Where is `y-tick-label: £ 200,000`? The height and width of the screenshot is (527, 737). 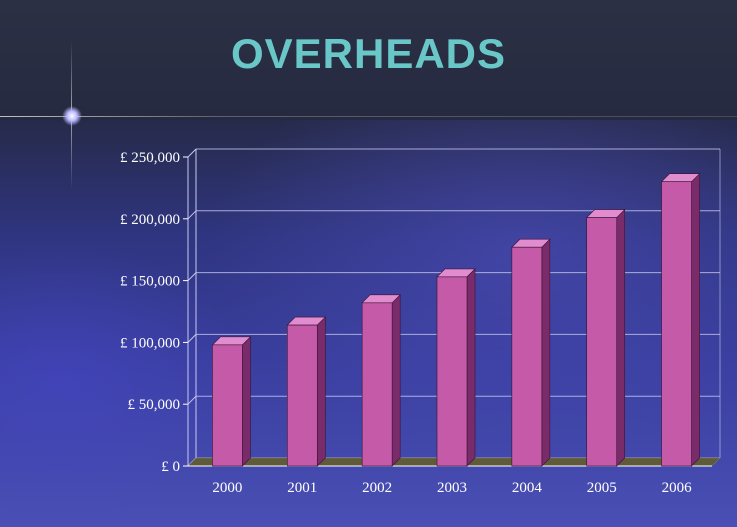
y-tick-label: £ 200,000 is located at coordinates (150, 220).